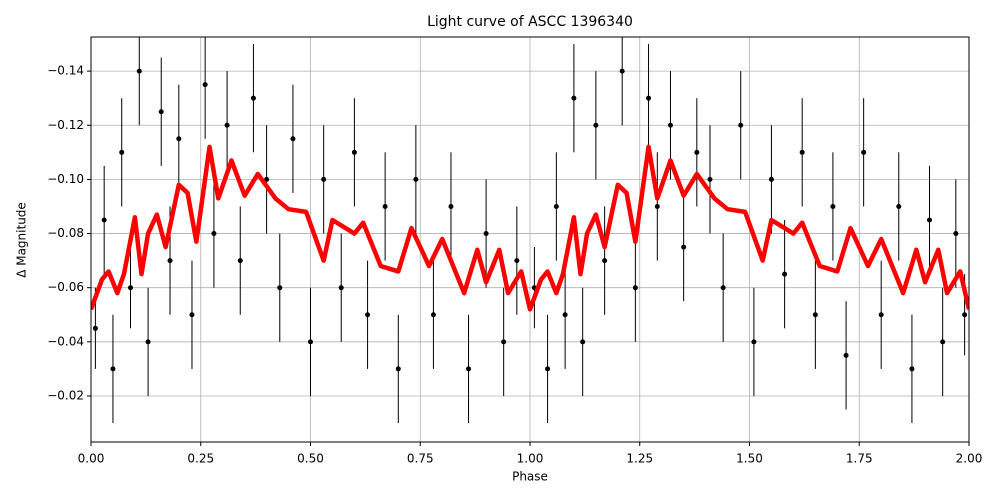  I want to click on x-tick-label: 0.00, so click(91, 459).